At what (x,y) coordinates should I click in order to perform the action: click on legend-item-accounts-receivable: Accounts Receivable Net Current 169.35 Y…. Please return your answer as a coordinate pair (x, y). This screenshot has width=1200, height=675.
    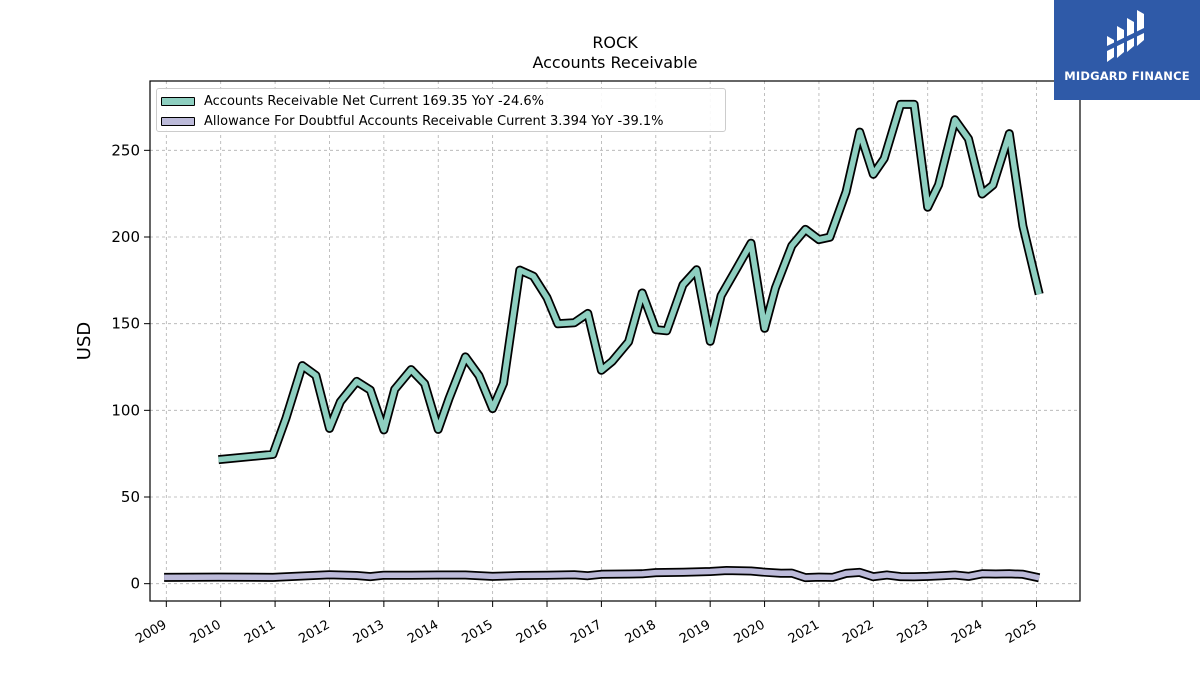
    Looking at the image, I should click on (352, 101).